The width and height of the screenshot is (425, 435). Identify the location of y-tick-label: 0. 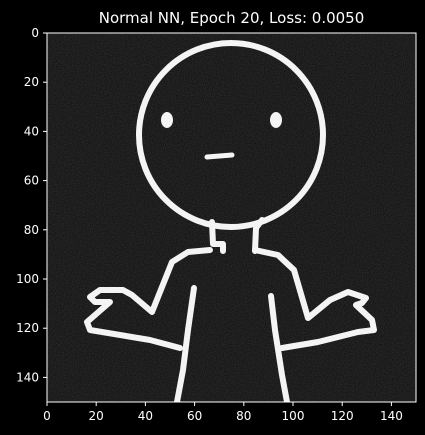
(35, 33).